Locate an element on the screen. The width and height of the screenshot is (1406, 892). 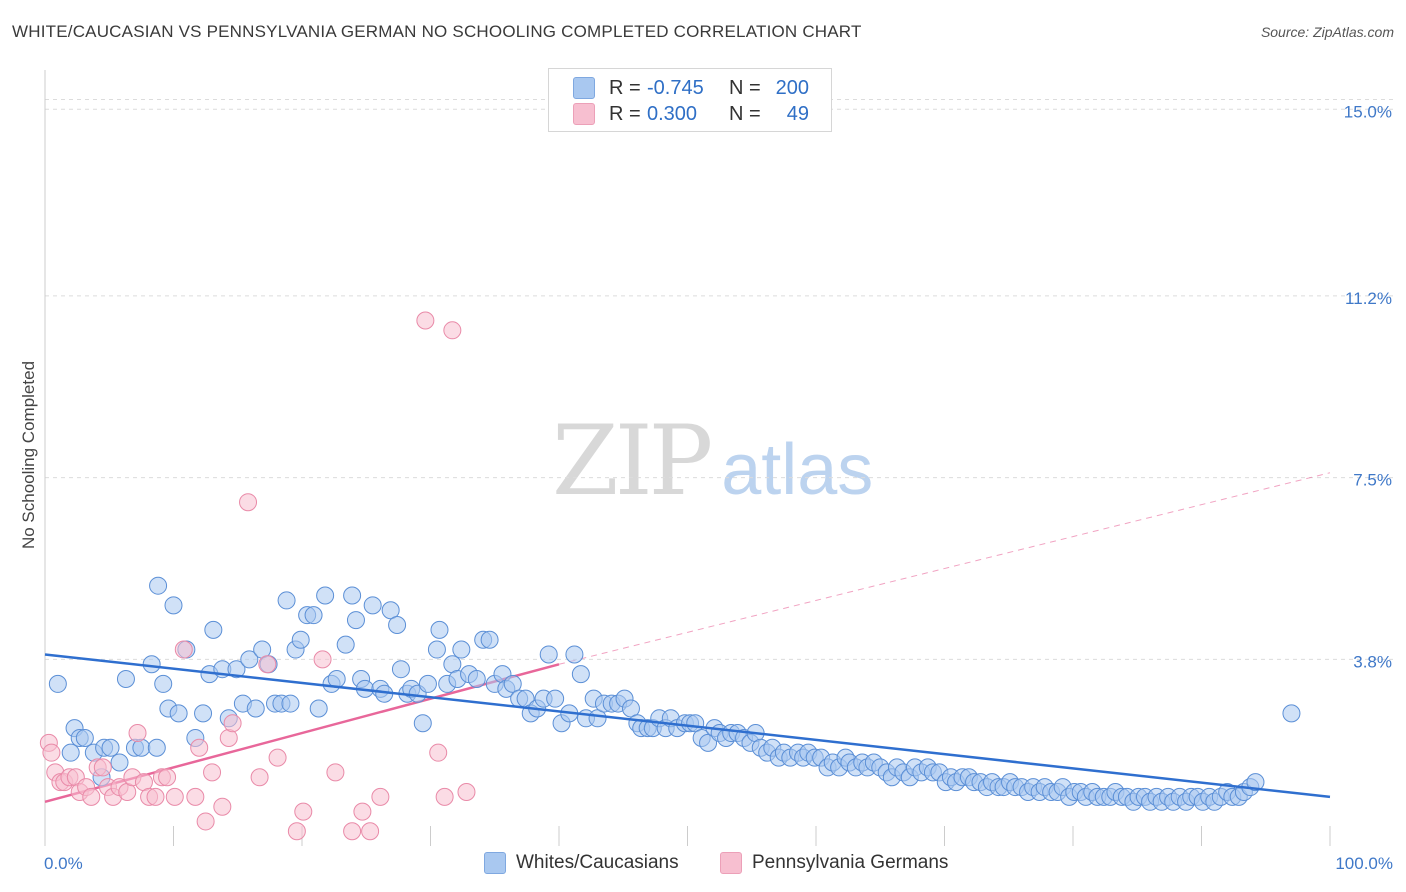
source-label: Source: ZipAtlas.com is located at coordinates (1327, 32).